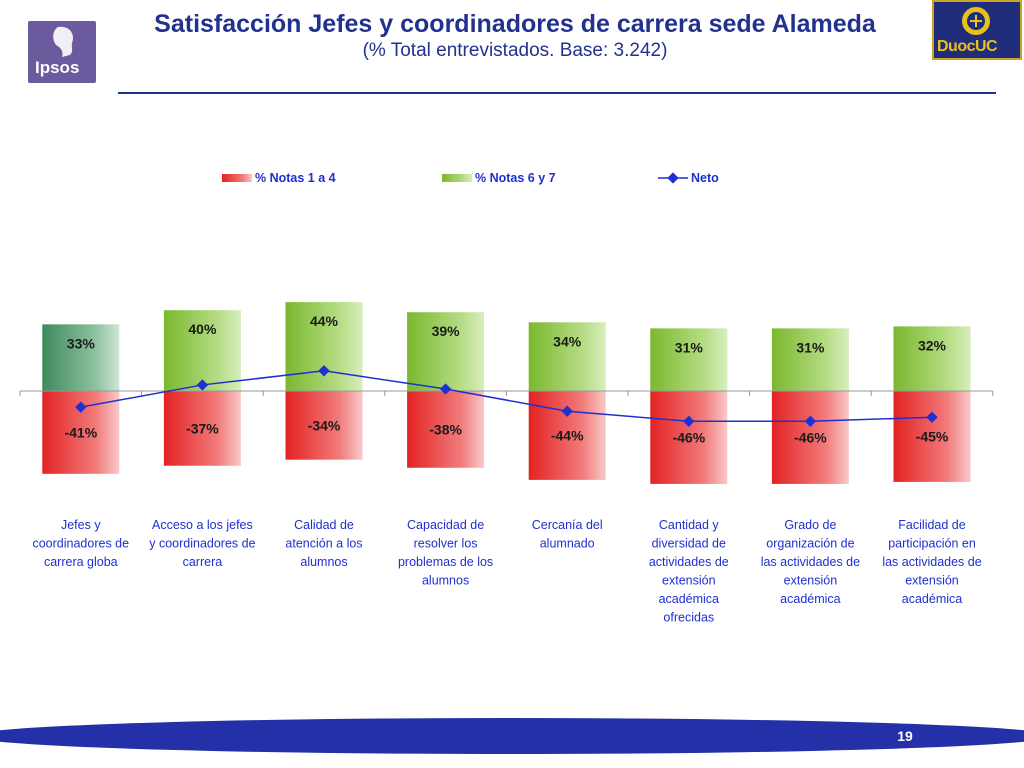 This screenshot has width=1024, height=768. What do you see at coordinates (295, 178) in the screenshot?
I see `legend-label: % Notas 1 a 4` at bounding box center [295, 178].